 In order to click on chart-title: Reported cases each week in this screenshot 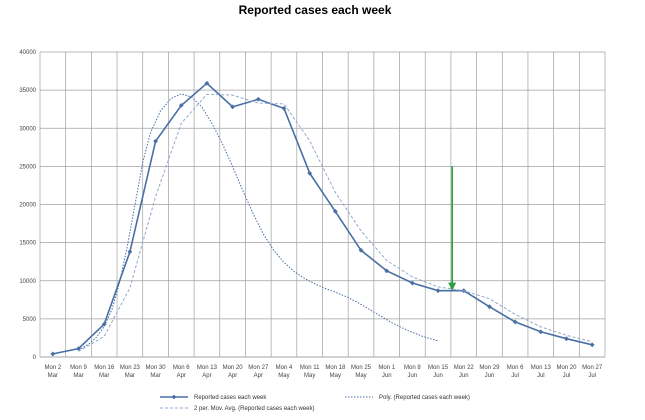, I will do `click(315, 10)`.